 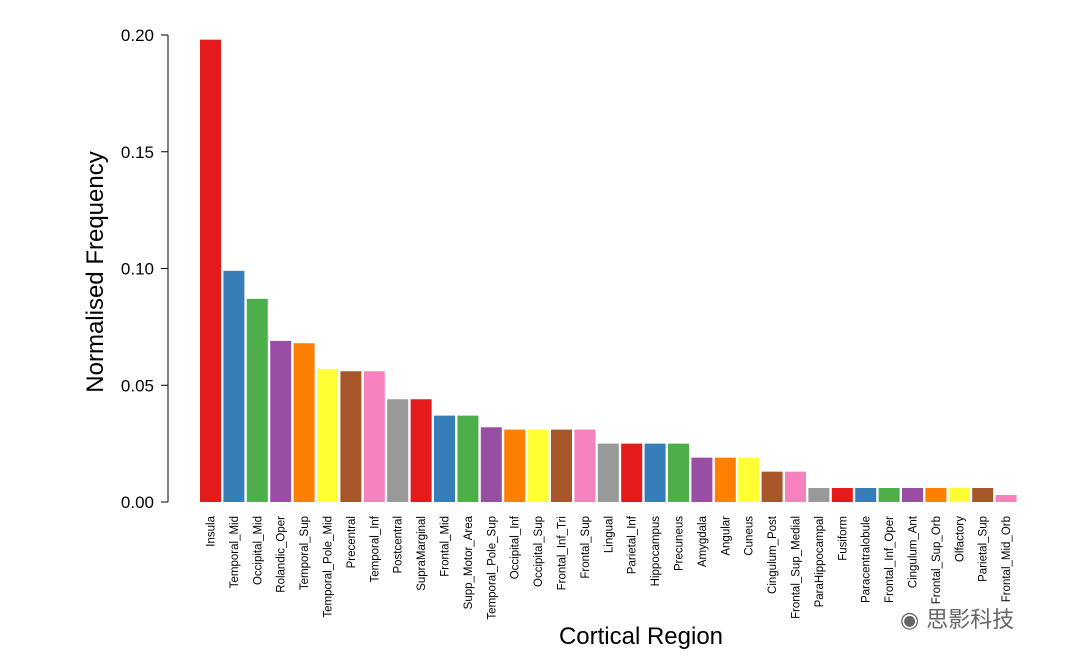 What do you see at coordinates (137, 35) in the screenshot?
I see `y-tick-label: 0.20` at bounding box center [137, 35].